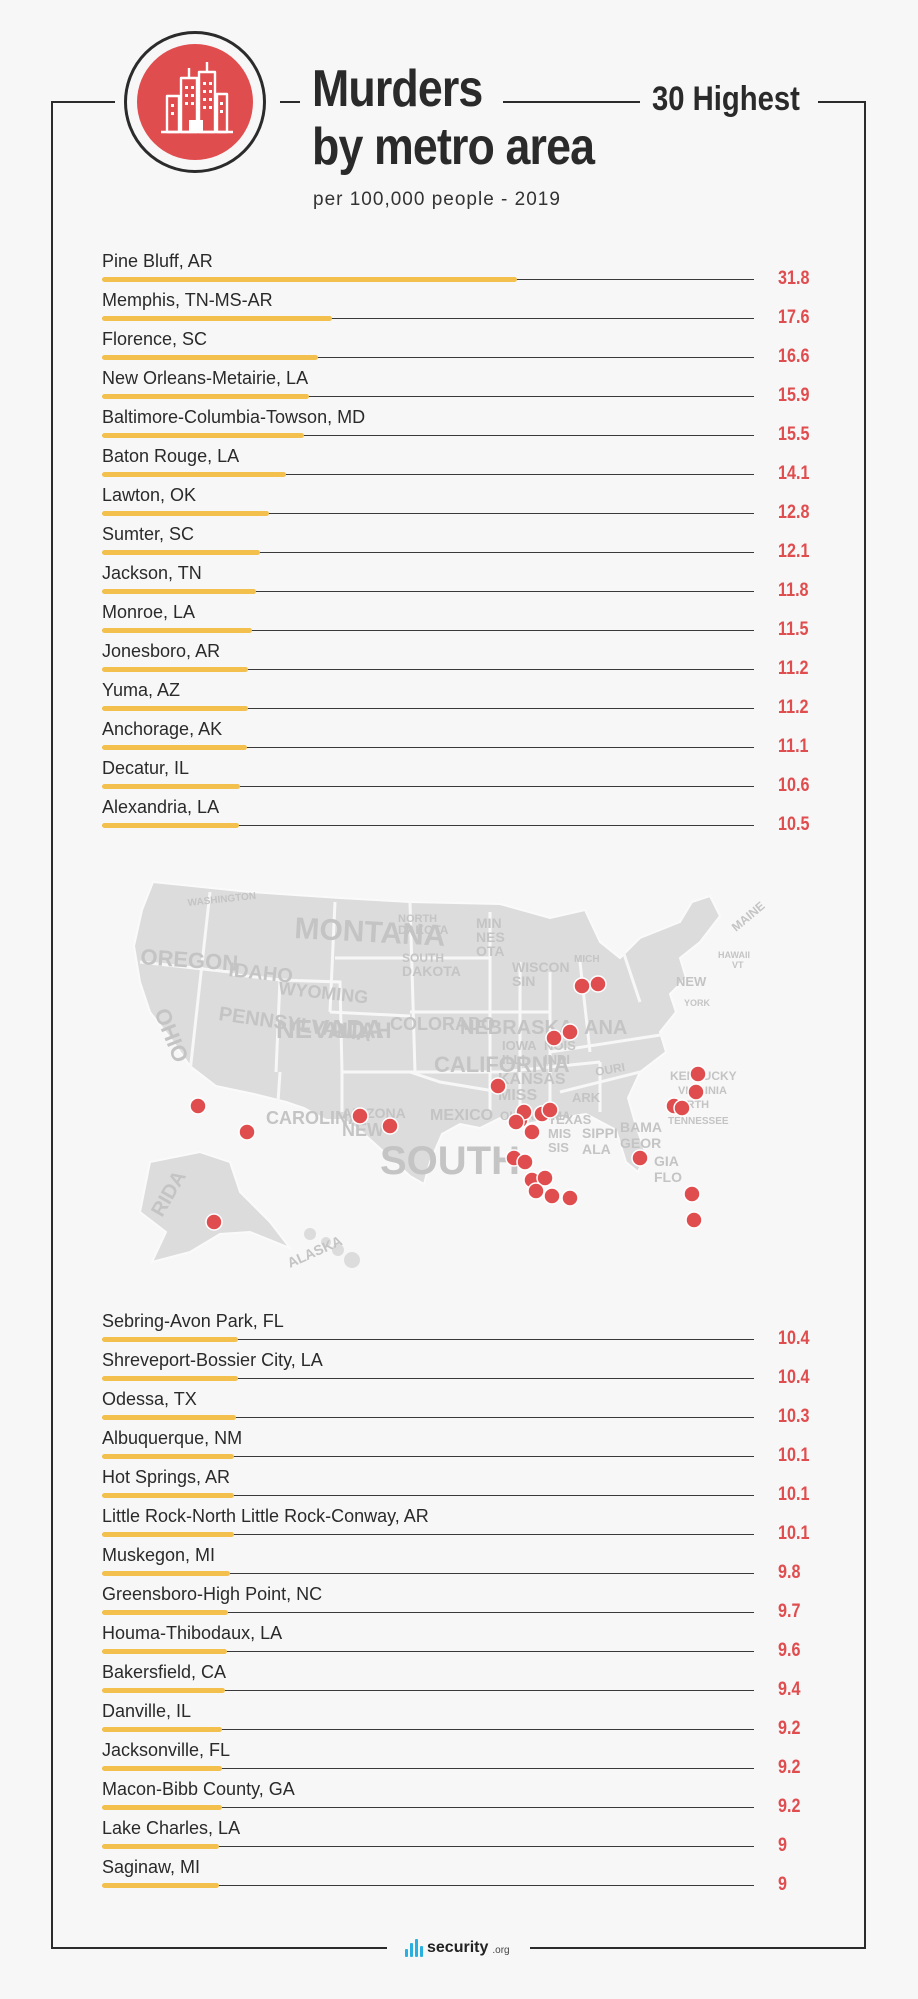  Describe the element at coordinates (265, 1516) in the screenshot. I see `category-label: Little Rock-North Little Rock-Conway, AR` at that location.